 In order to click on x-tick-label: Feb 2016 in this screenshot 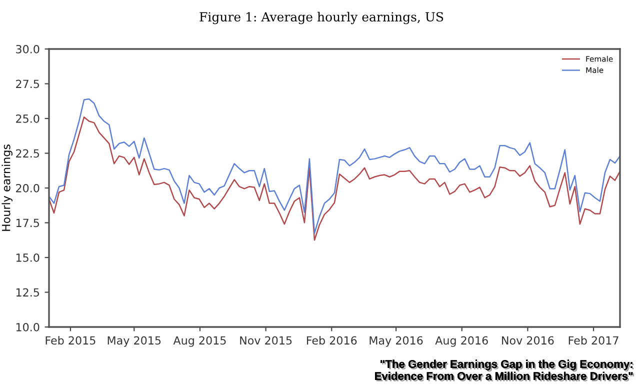, I will do `click(331, 340)`.